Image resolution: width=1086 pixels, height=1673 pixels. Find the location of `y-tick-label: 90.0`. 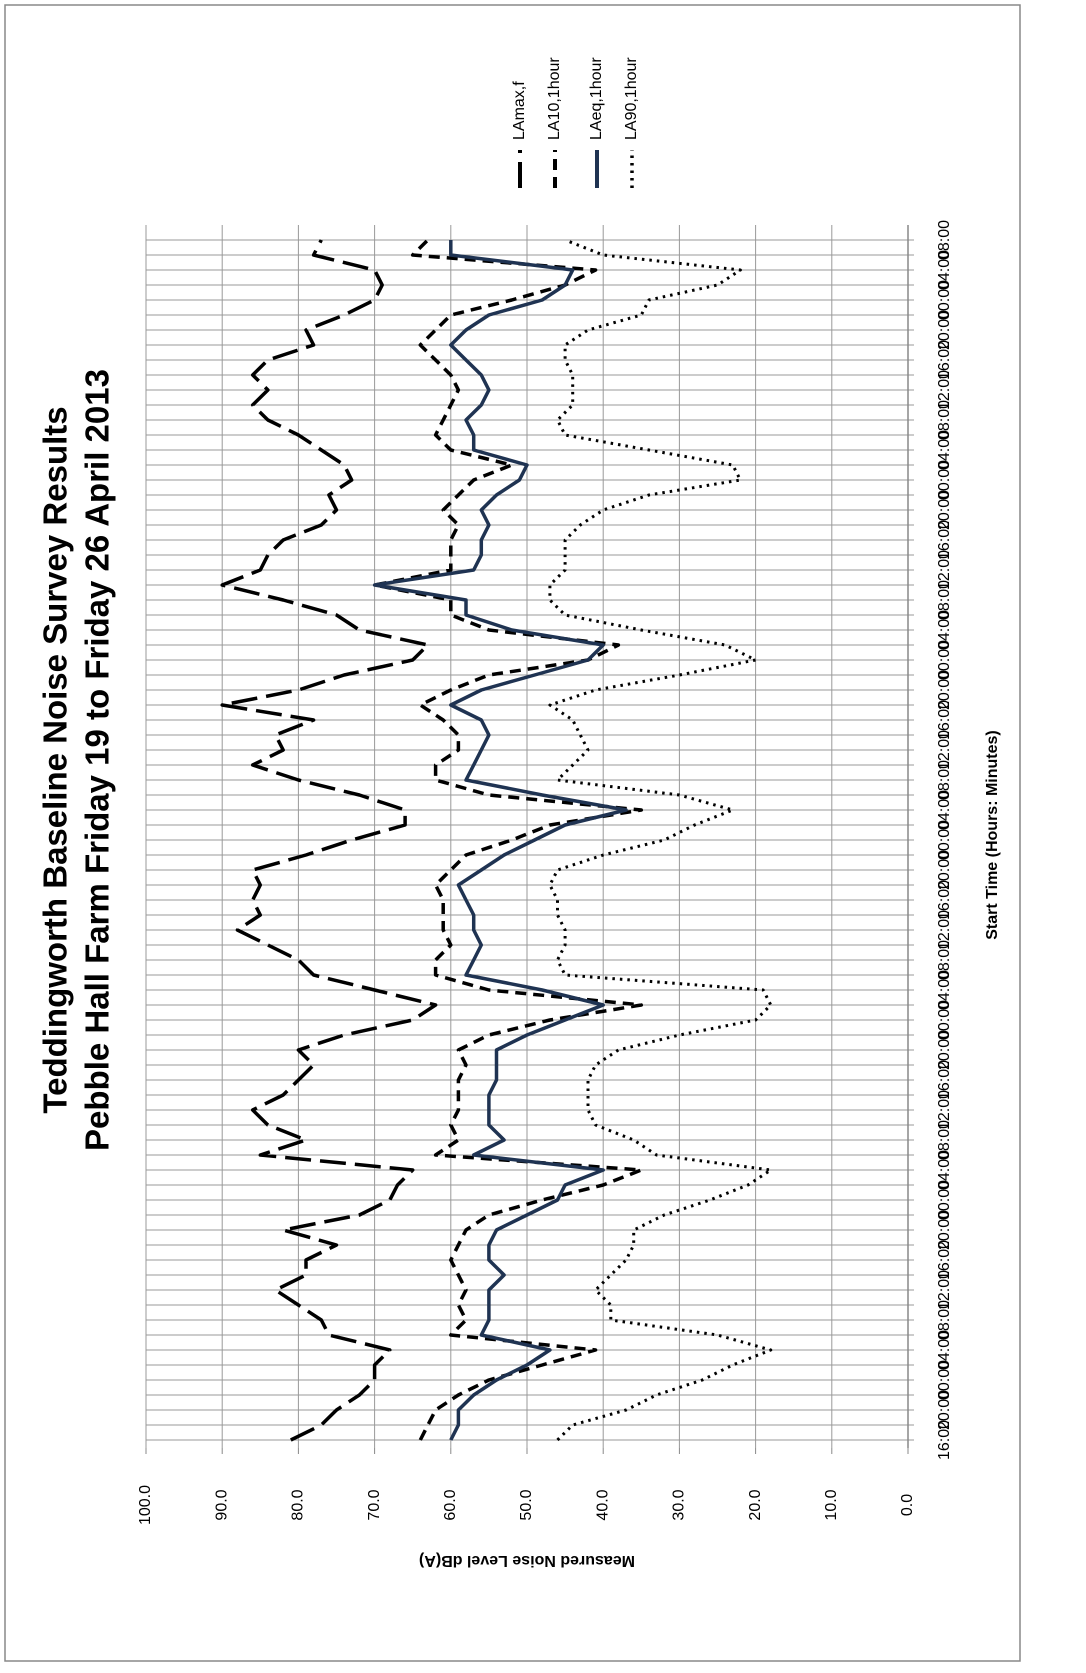

y-tick-label: 90.0 is located at coordinates (221, 1504).